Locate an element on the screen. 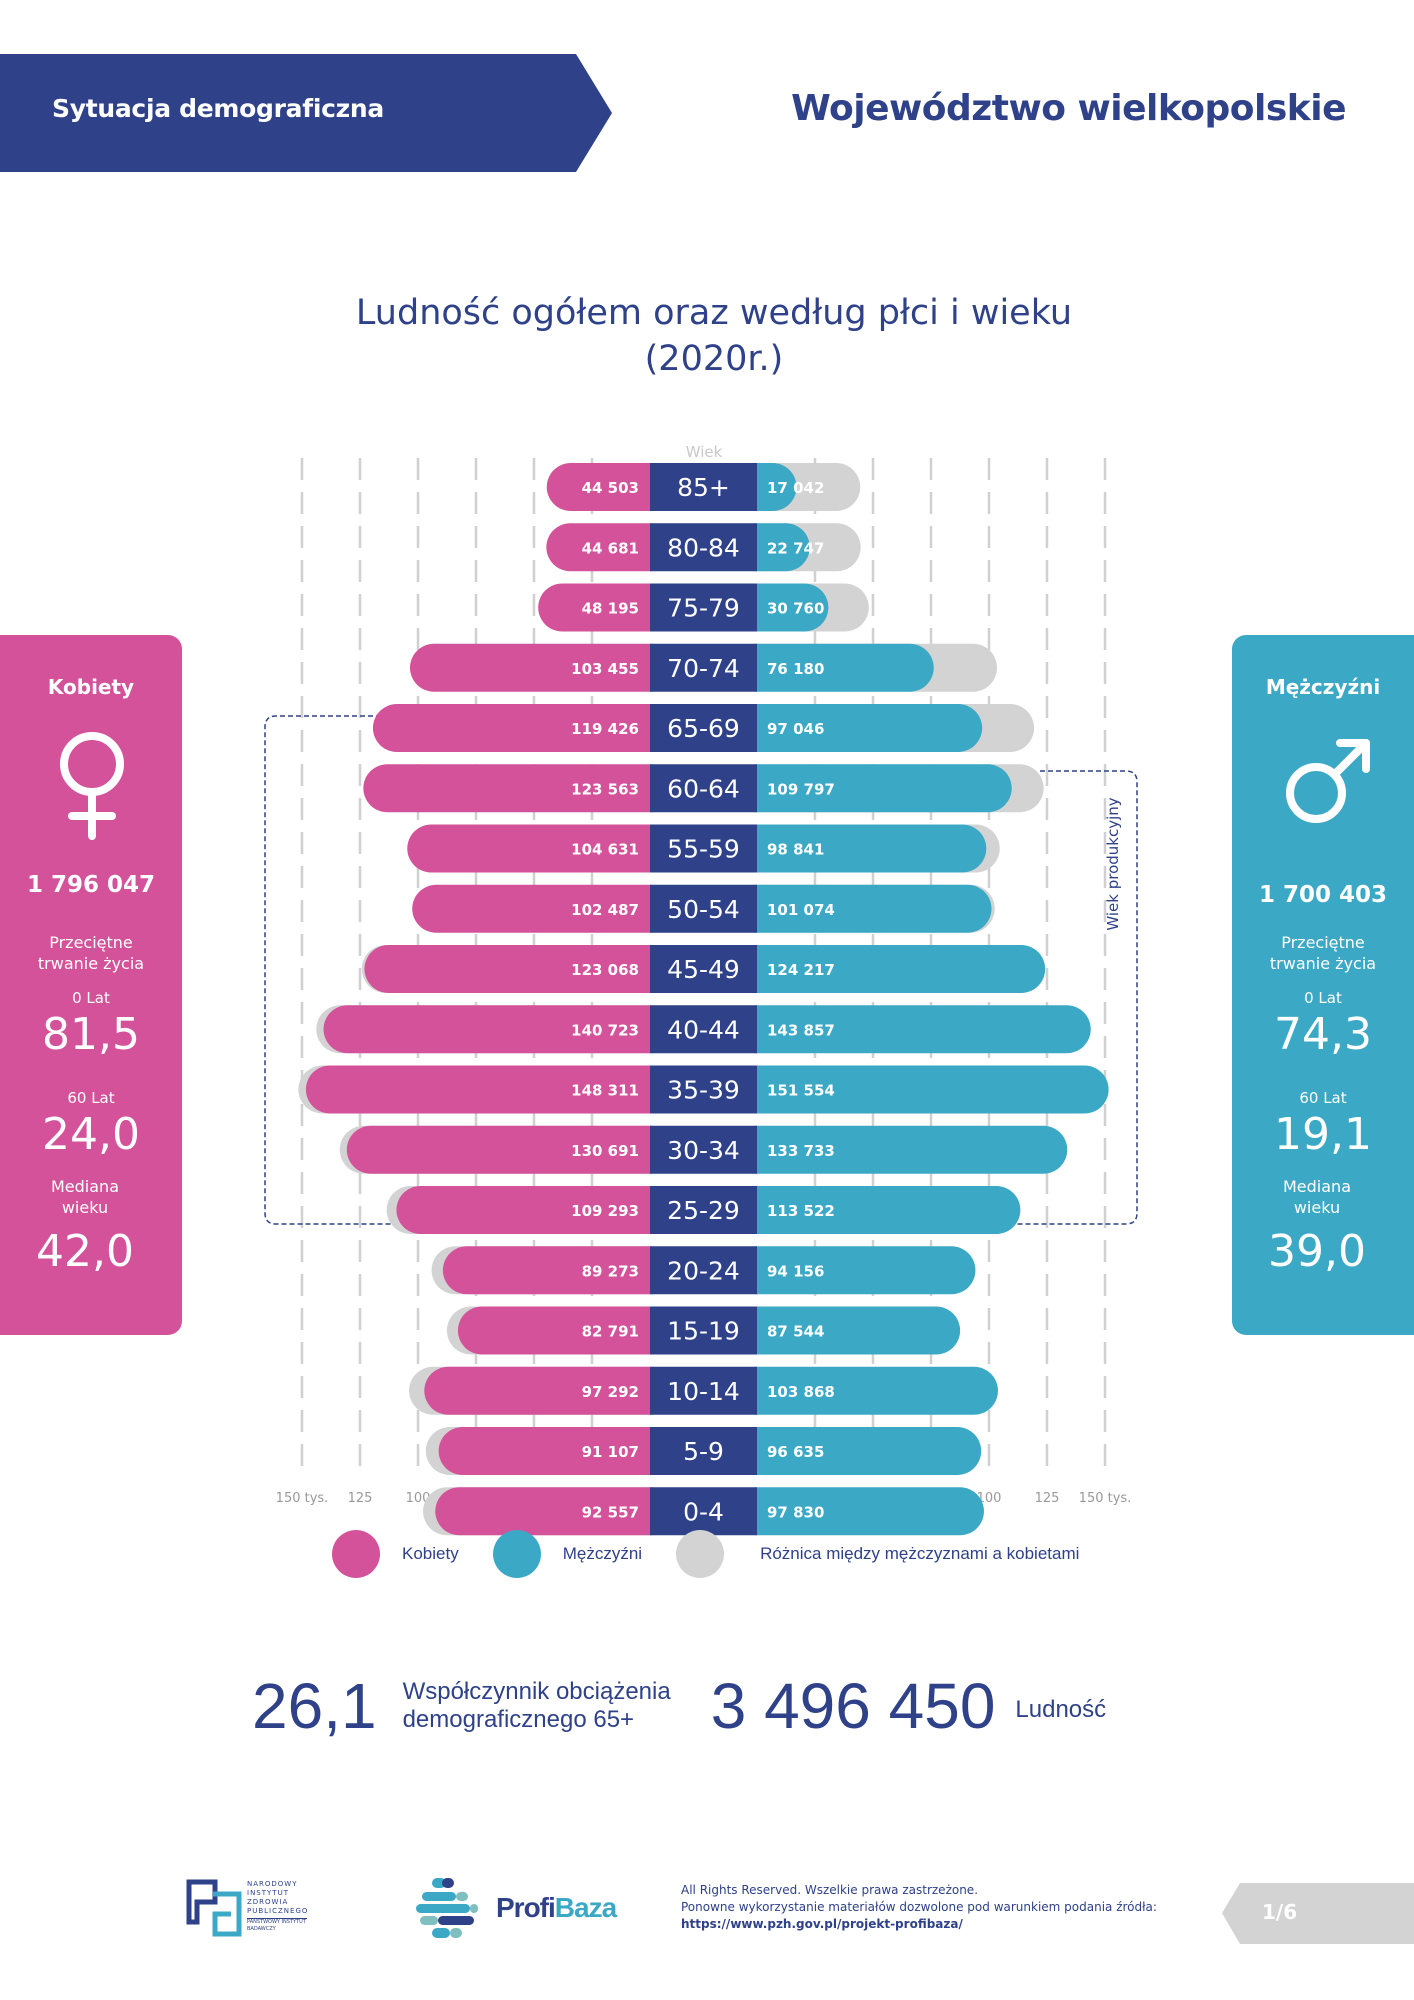  logo-text: Baza is located at coordinates (585, 1907).